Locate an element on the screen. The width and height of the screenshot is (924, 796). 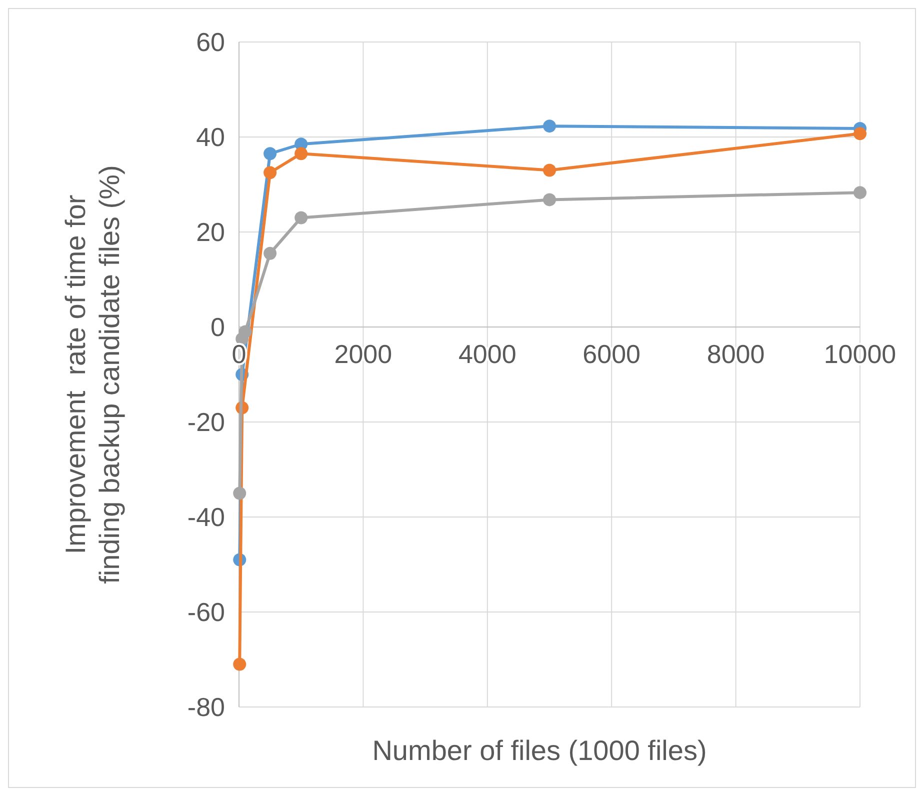
x-tick-label: 10000 is located at coordinates (860, 354).